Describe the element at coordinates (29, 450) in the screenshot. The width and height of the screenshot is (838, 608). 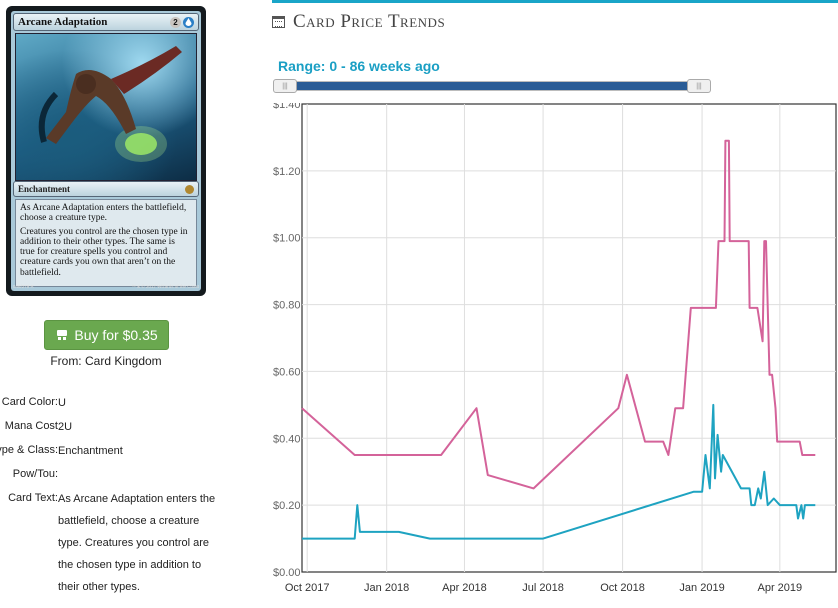
I see `detail-label: Type & Class:` at that location.